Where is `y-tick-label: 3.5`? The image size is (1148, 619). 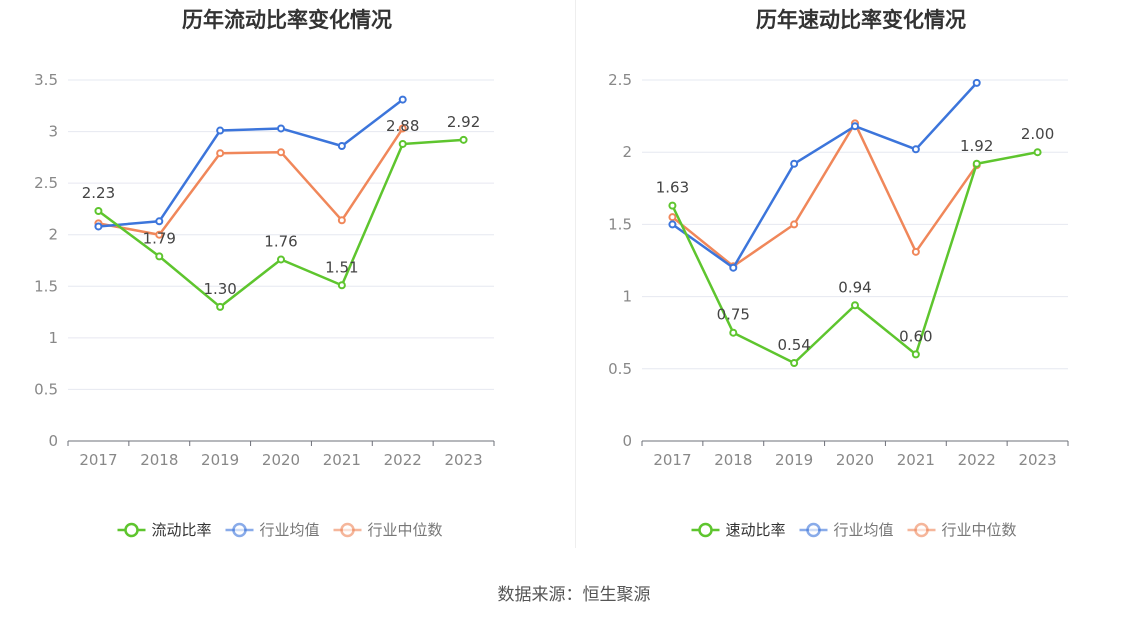
y-tick-label: 3.5 is located at coordinates (46, 80).